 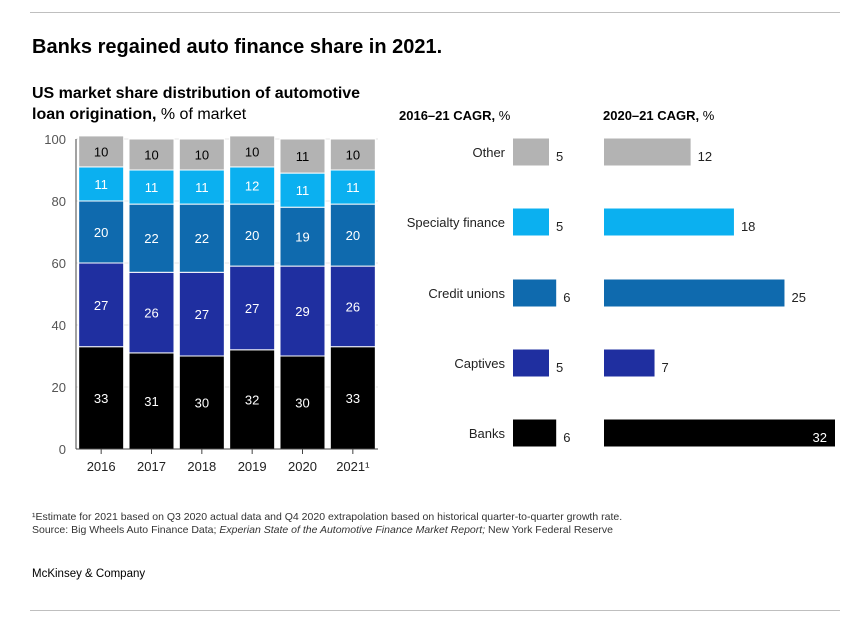 What do you see at coordinates (707, 115) in the screenshot?
I see `cagr2-header-unit: %` at bounding box center [707, 115].